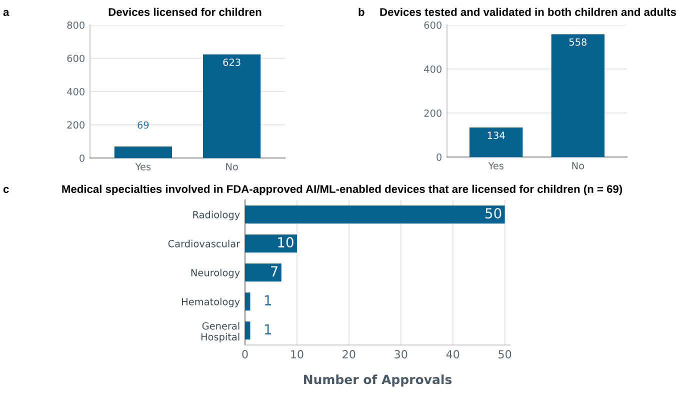  I want to click on x-axis-title: Number of Approvals, so click(378, 380).